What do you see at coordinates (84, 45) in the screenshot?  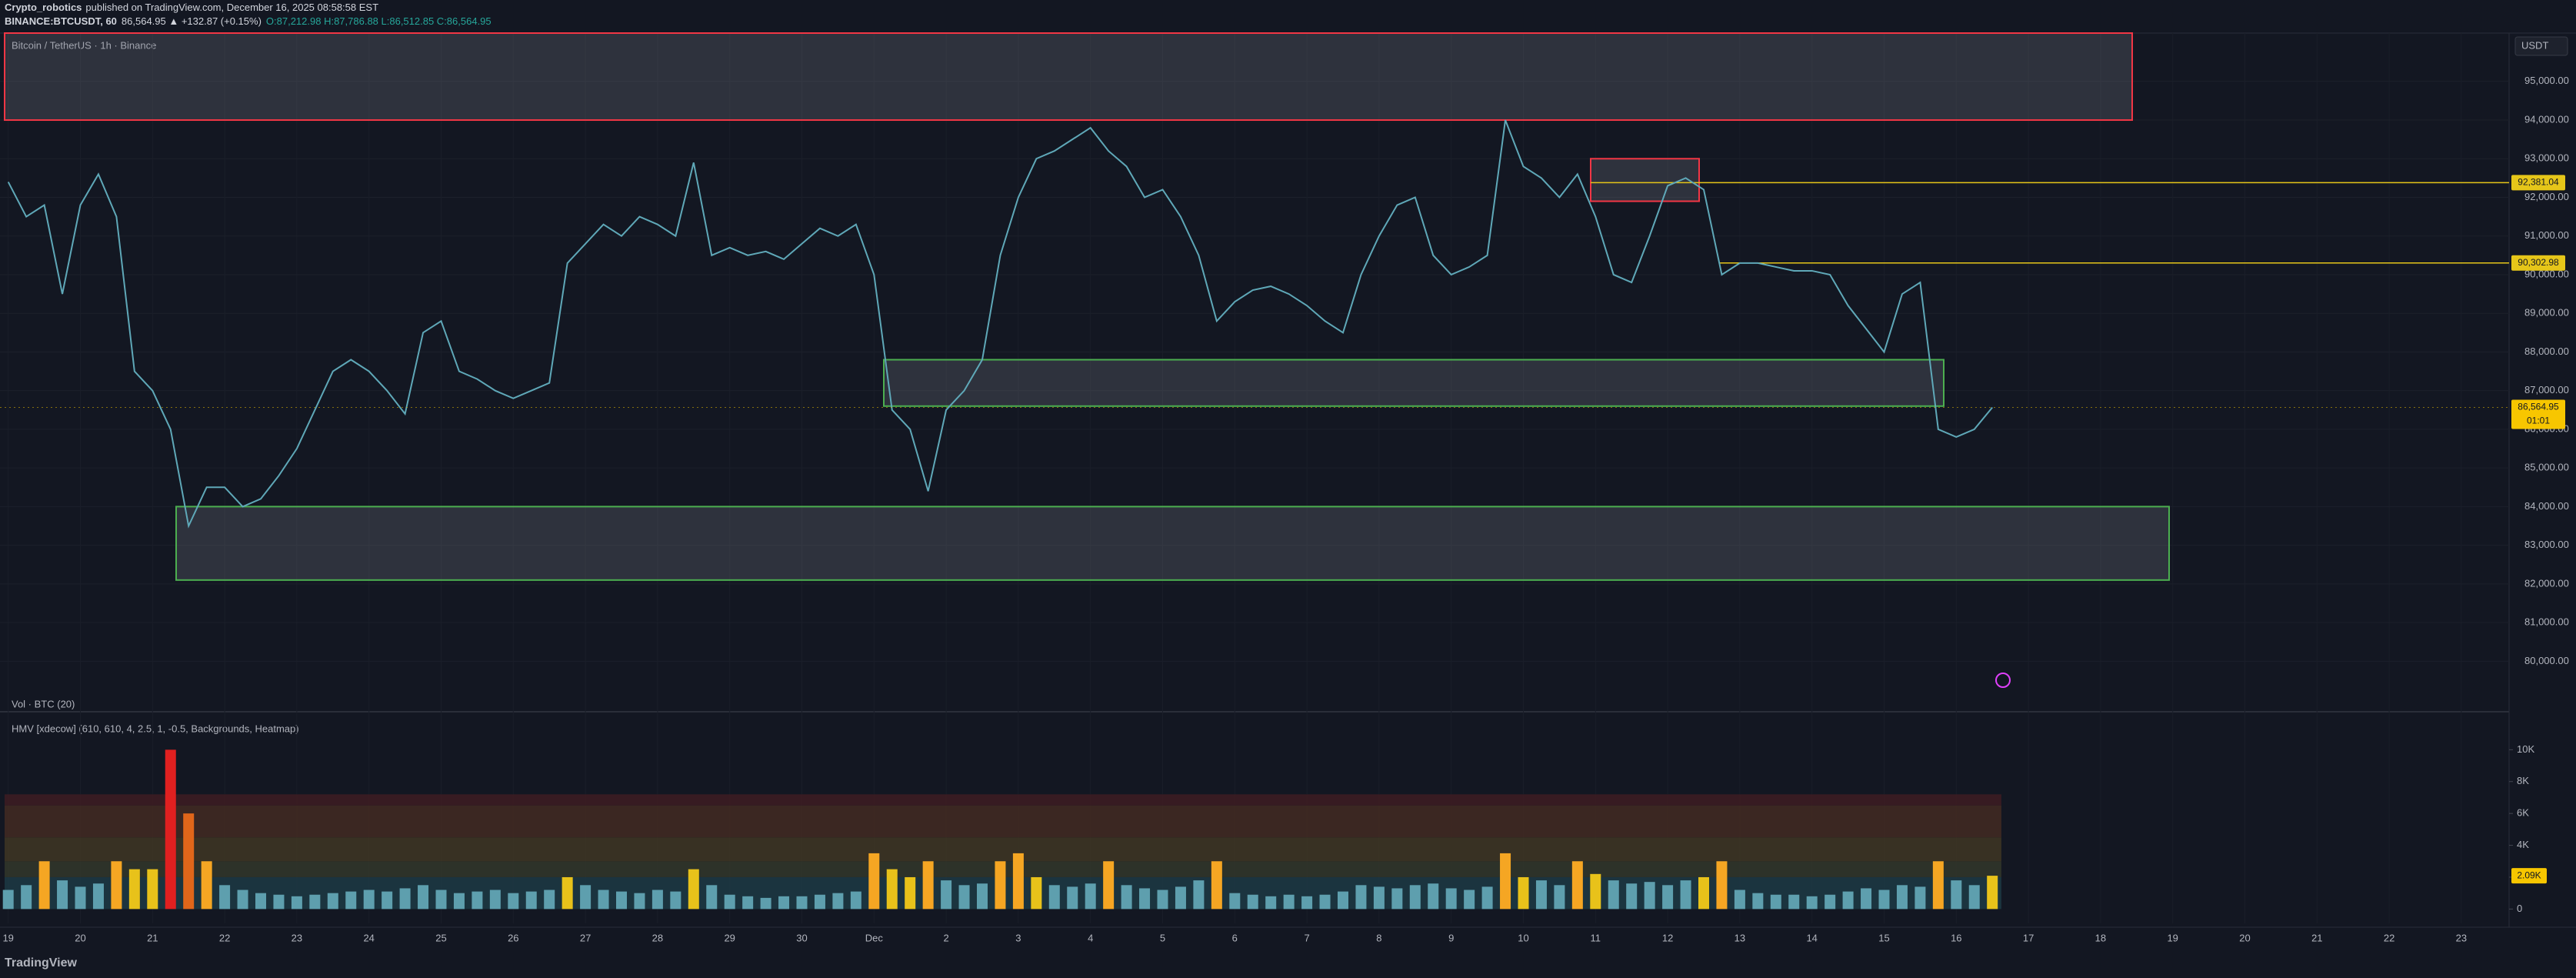 I see `pane-title: Bitcoin / TetherUS · 1h · Binance` at bounding box center [84, 45].